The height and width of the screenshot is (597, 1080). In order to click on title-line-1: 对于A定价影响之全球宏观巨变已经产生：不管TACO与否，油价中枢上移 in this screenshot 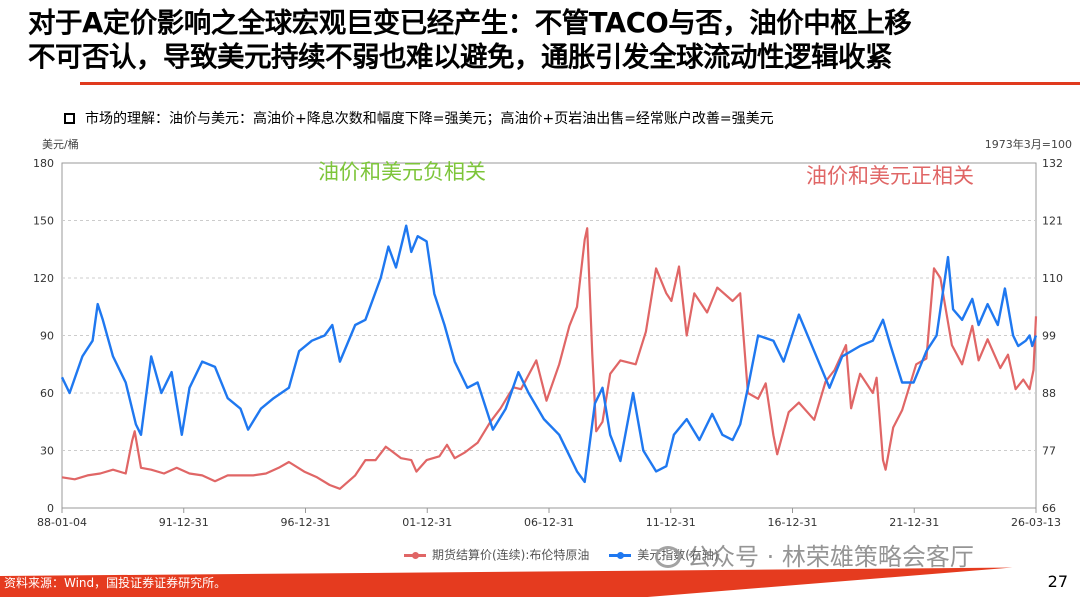, I will do `click(470, 23)`.